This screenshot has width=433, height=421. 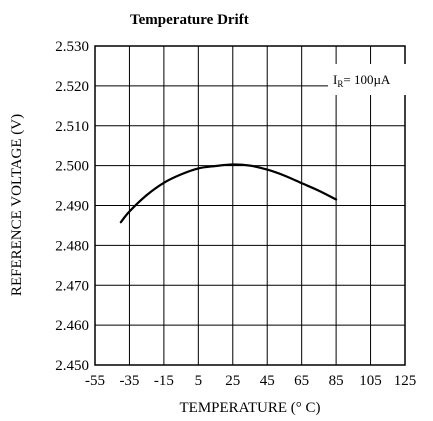 I want to click on x-tick-label: 105, so click(x=370, y=381).